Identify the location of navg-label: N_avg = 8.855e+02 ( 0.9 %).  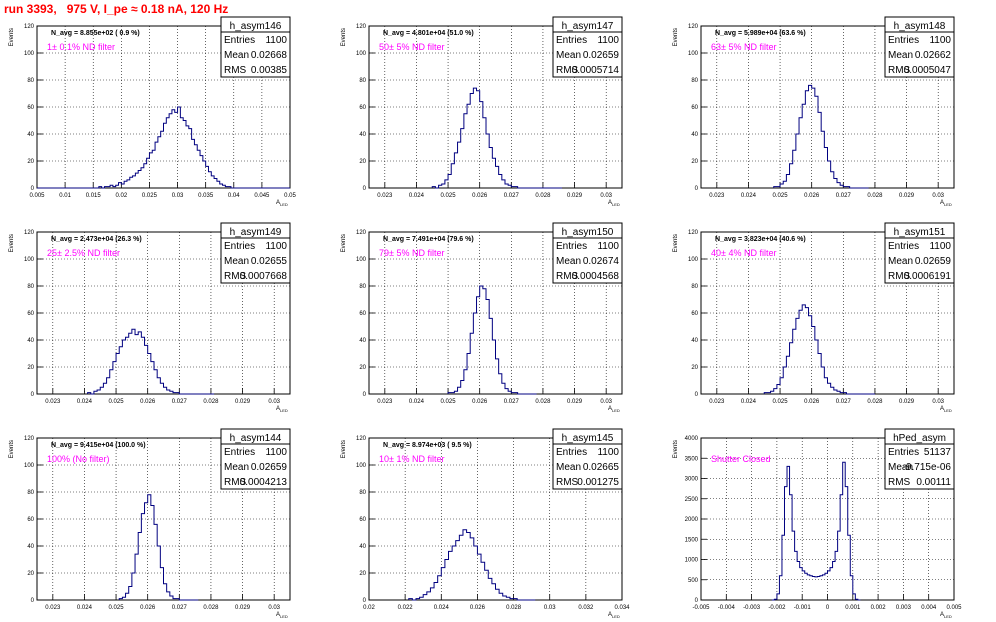
(95, 33).